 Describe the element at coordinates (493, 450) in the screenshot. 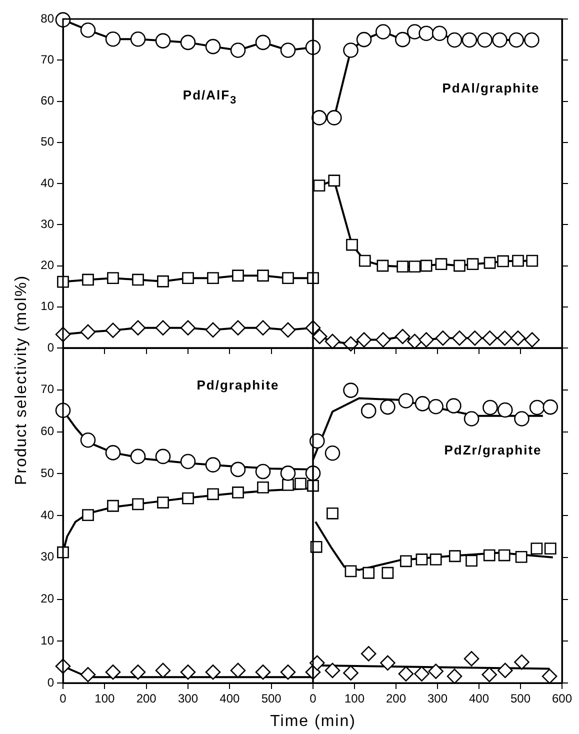

I see `text: PdZr/graphite` at that location.